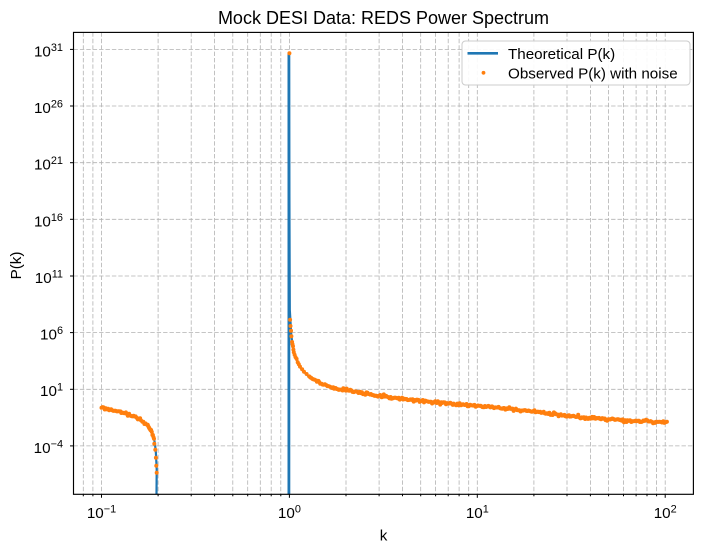  Describe the element at coordinates (384, 536) in the screenshot. I see `svg-text: k` at that location.